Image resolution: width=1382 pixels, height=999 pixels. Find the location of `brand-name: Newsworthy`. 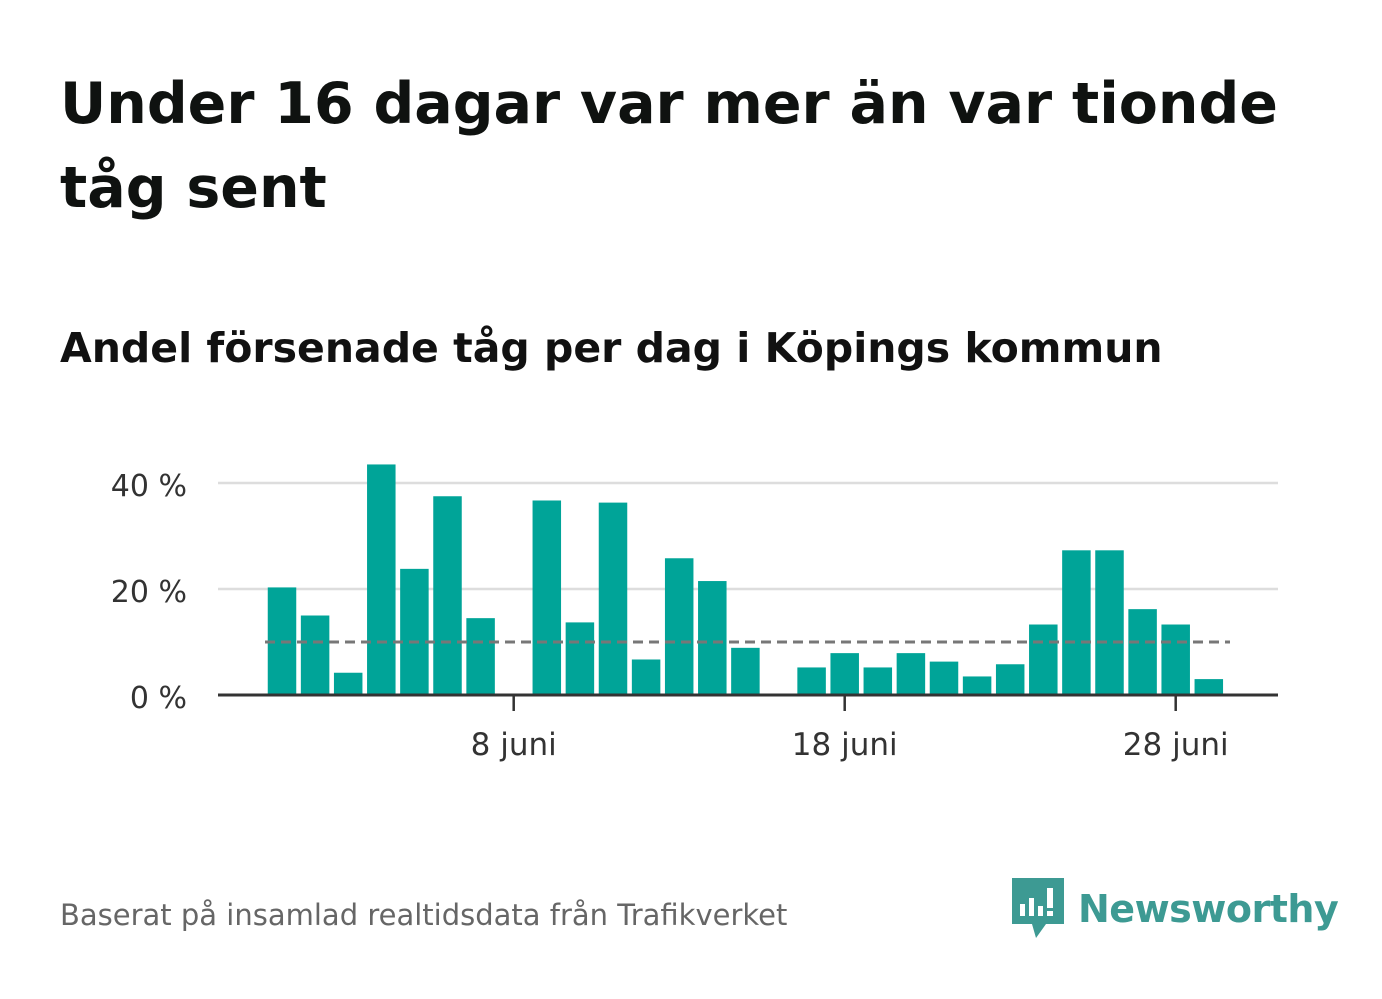

brand-name: Newsworthy is located at coordinates (1208, 909).